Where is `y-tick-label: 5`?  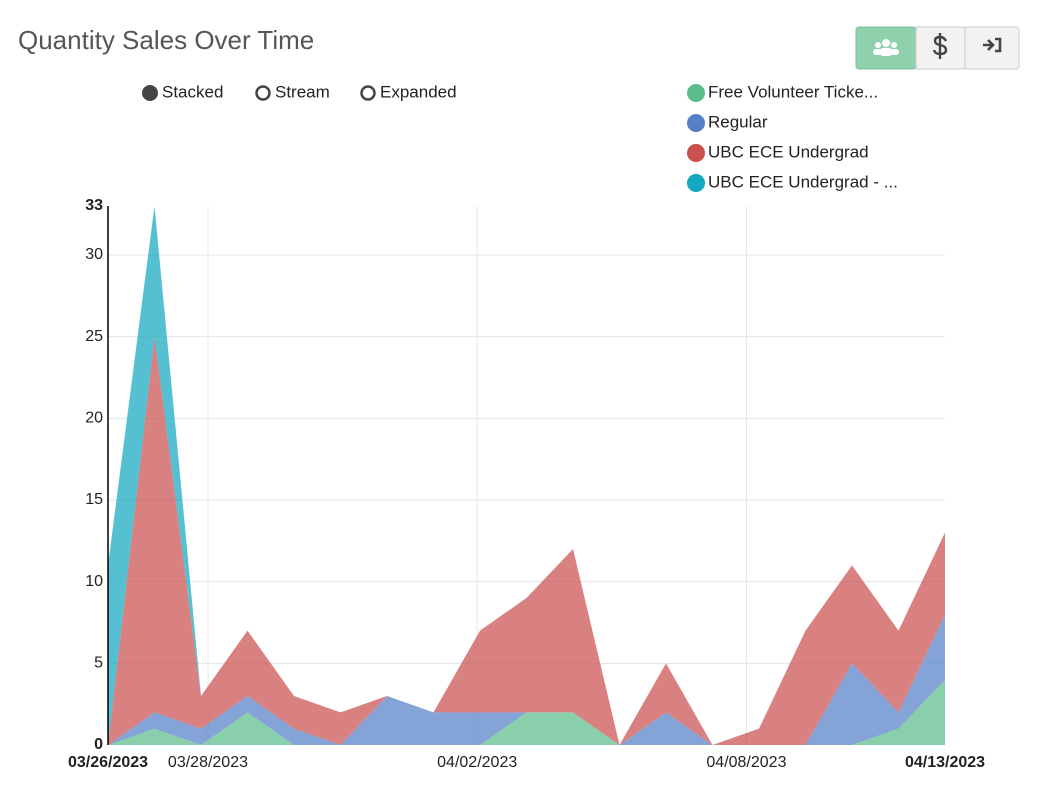
y-tick-label: 5 is located at coordinates (98, 663).